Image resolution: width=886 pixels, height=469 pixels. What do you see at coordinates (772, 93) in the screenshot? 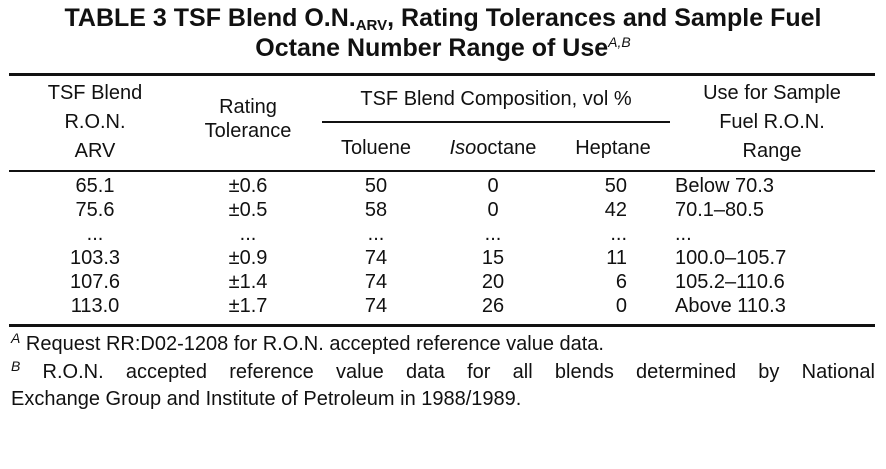
I see `header-use-range-1: Use for Sample` at bounding box center [772, 93].